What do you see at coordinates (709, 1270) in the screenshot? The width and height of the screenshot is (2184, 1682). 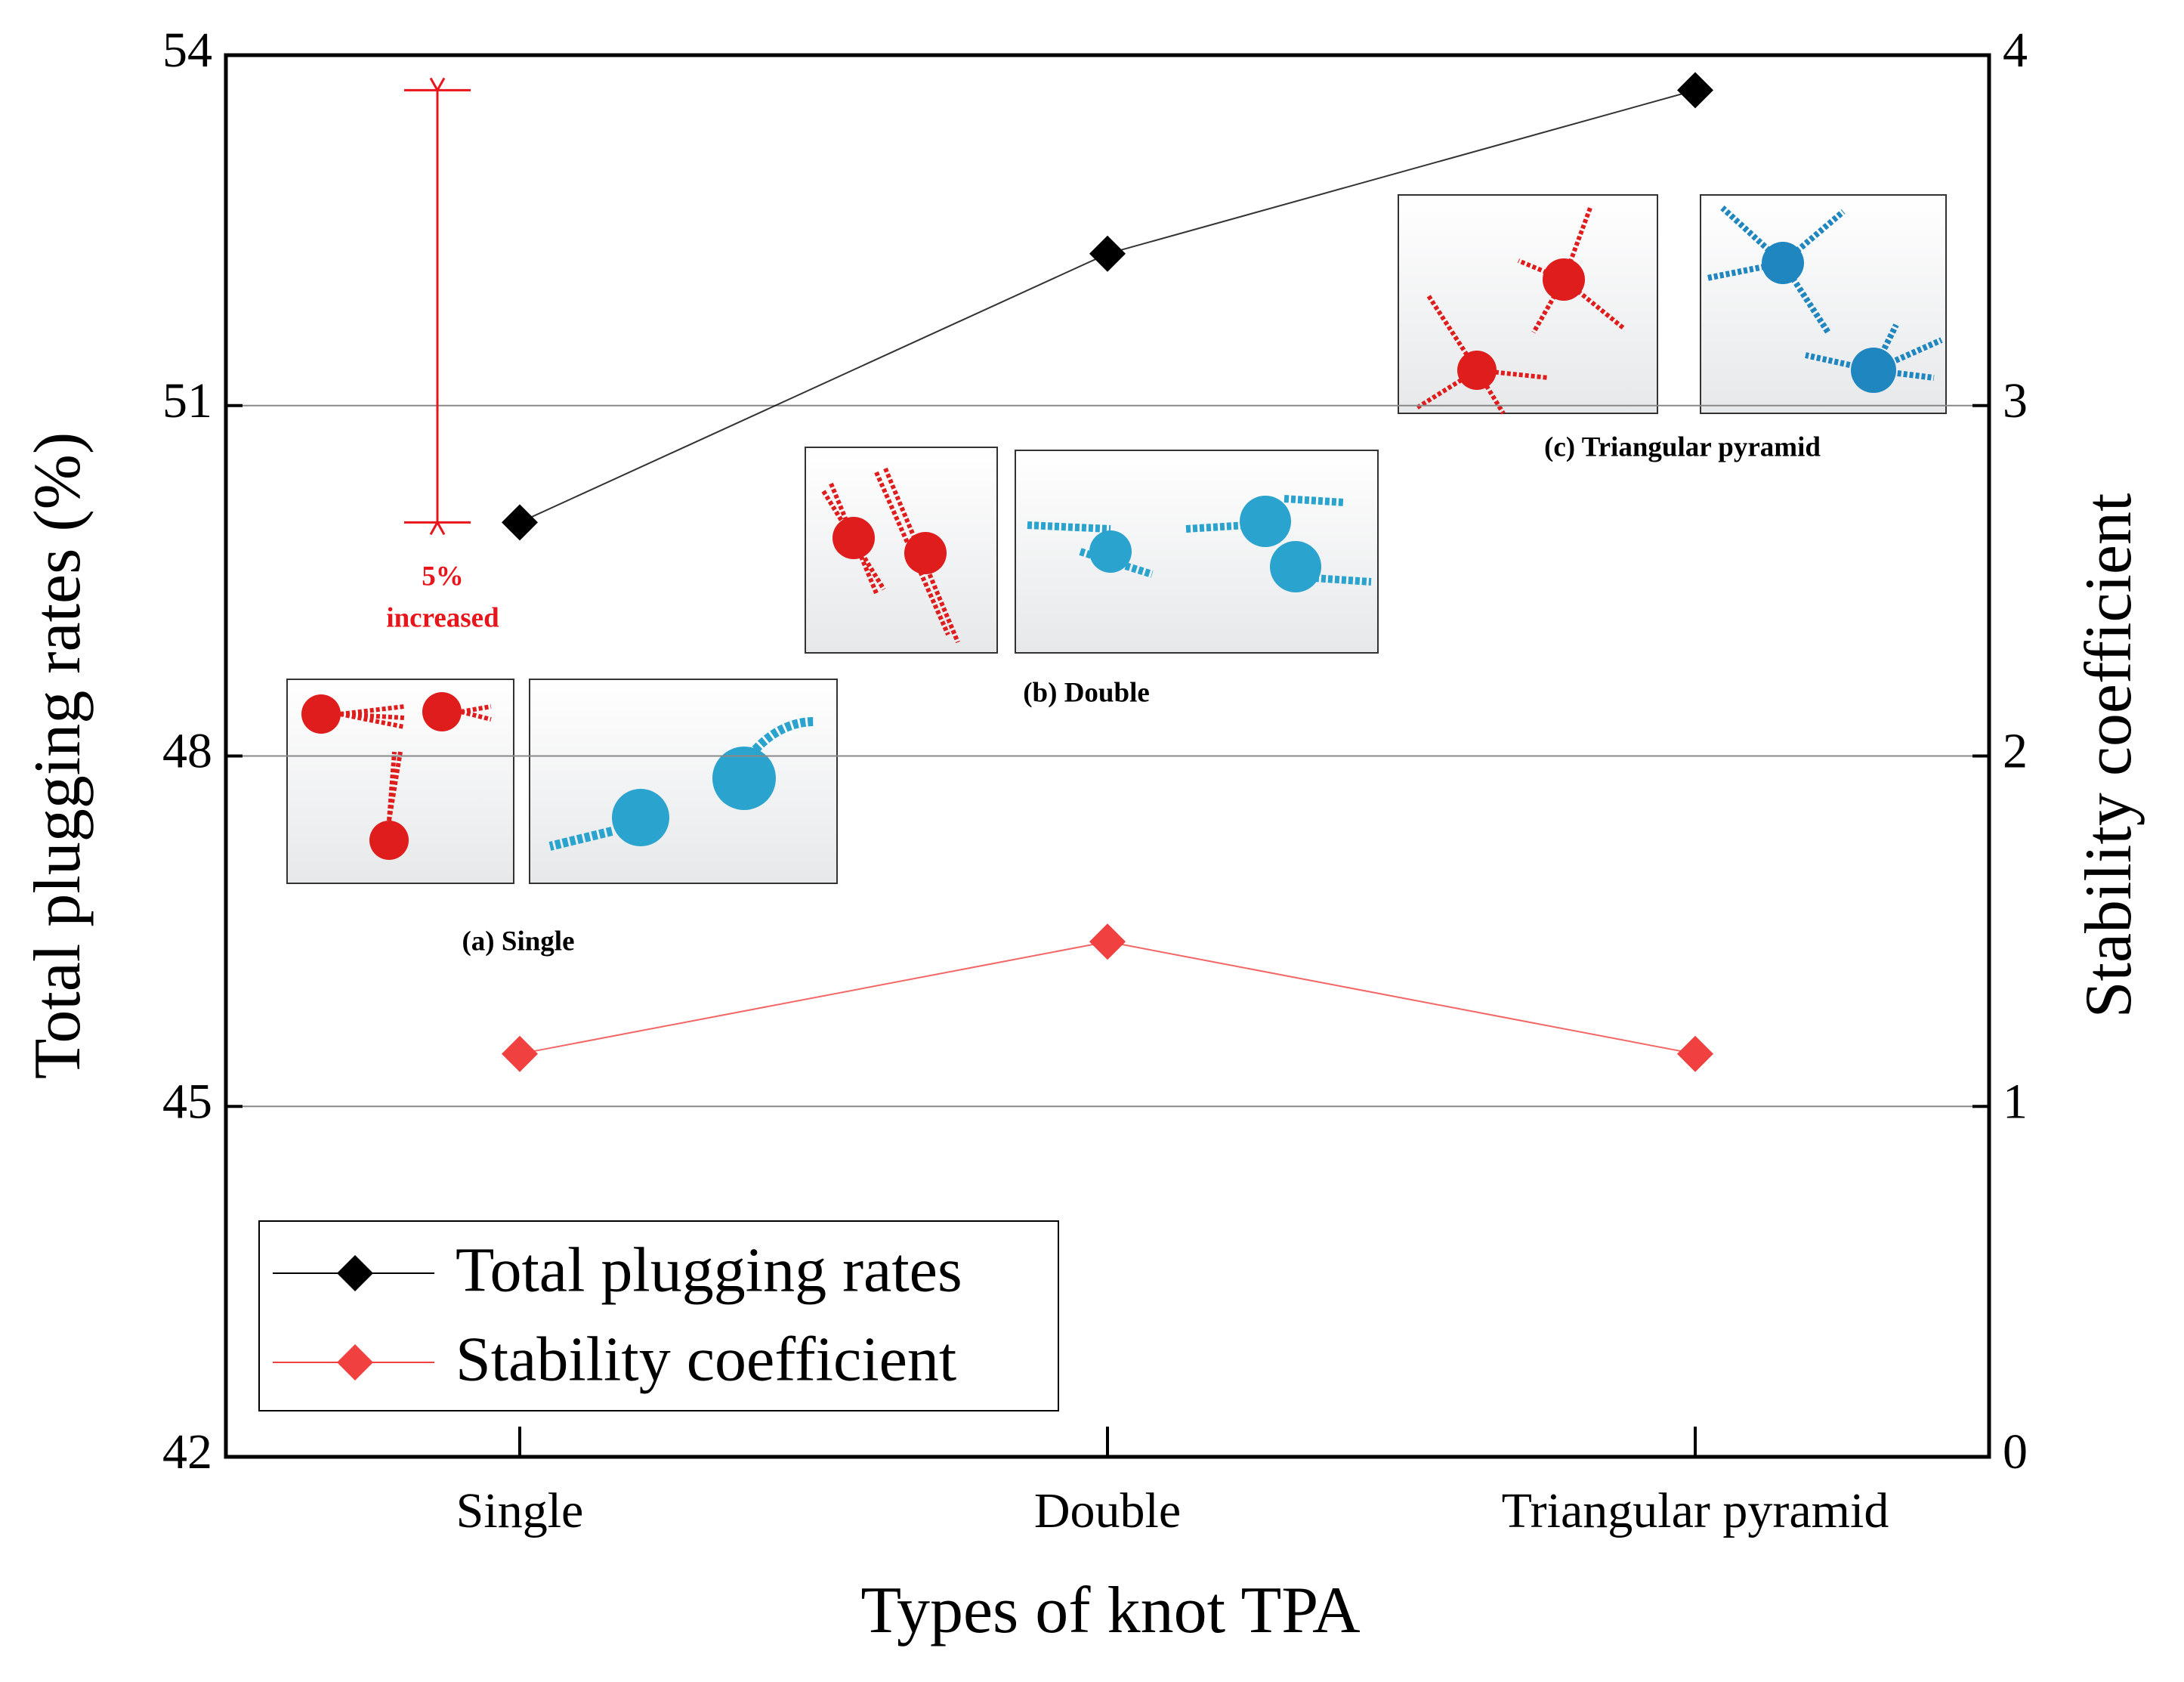 I see `legend-label: Total plugging rates` at bounding box center [709, 1270].